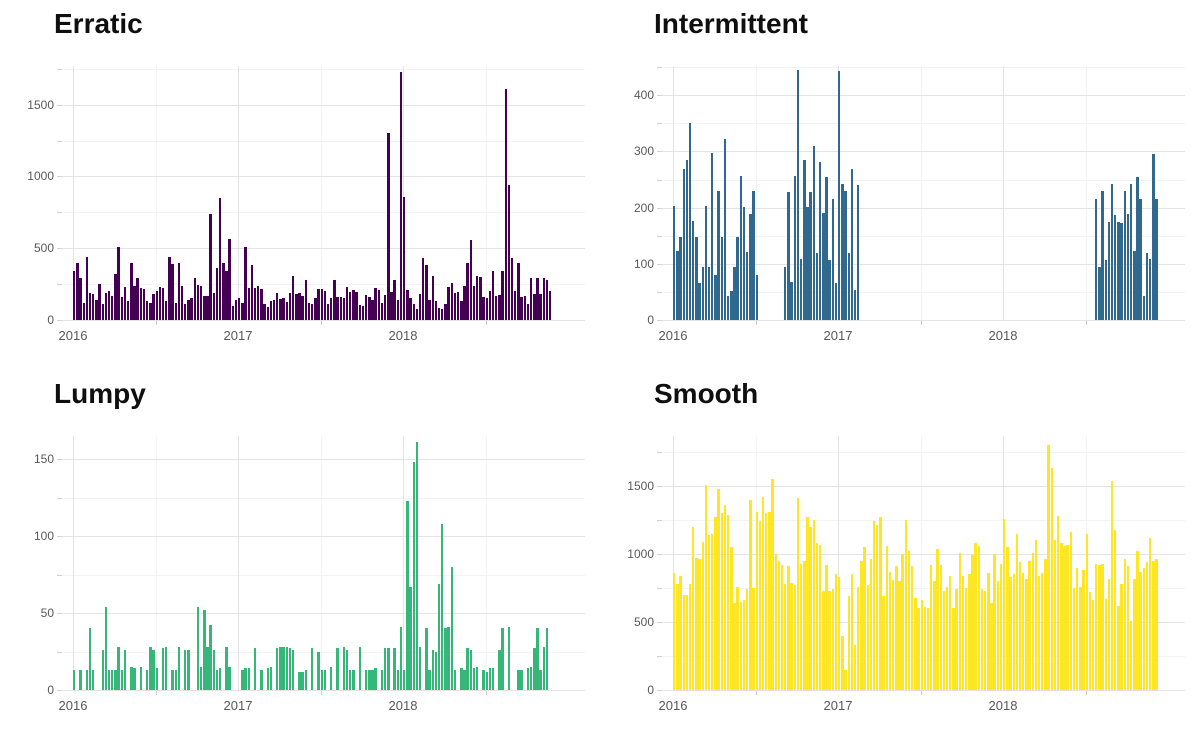 This screenshot has width=1200, height=739. I want to click on x-axis-label: 2018, so click(1003, 335).